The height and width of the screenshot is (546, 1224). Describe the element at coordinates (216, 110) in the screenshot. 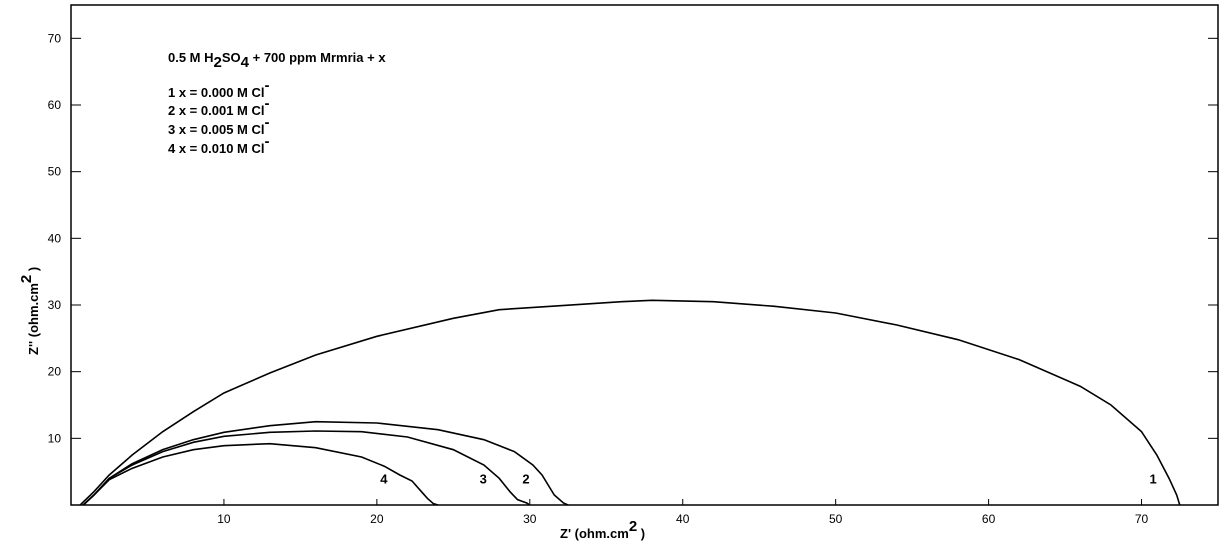

I see `text-part: 2 x = 0.001 M Cl` at that location.